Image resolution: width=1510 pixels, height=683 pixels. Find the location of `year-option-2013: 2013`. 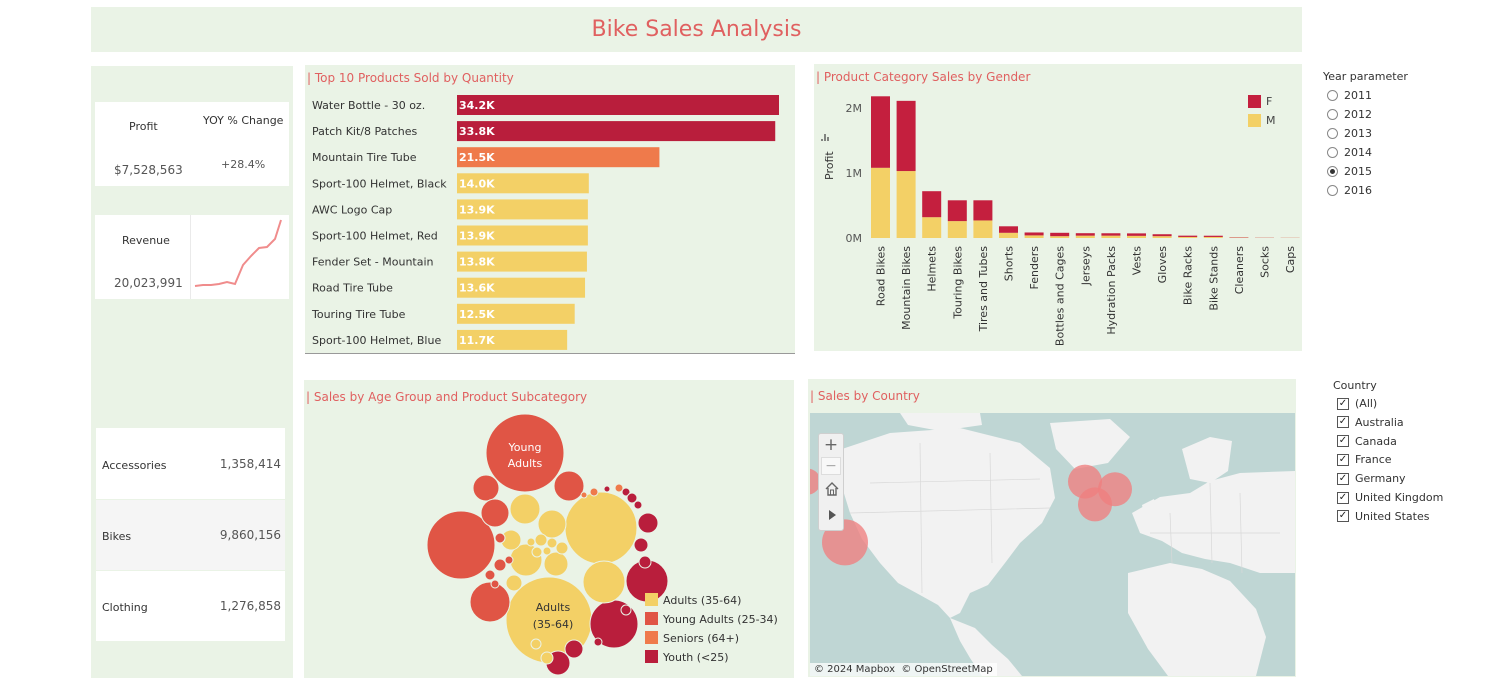

year-option-2013: 2013 is located at coordinates (1349, 133).